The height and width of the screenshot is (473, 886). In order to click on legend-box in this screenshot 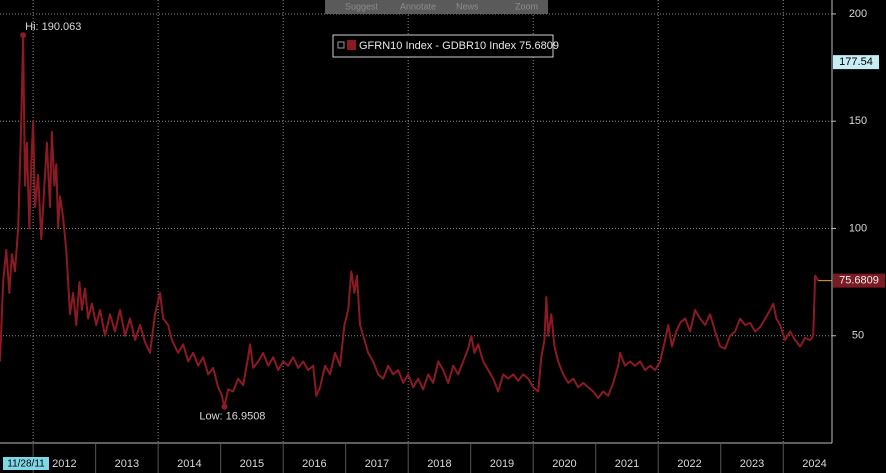, I will do `click(443, 46)`.